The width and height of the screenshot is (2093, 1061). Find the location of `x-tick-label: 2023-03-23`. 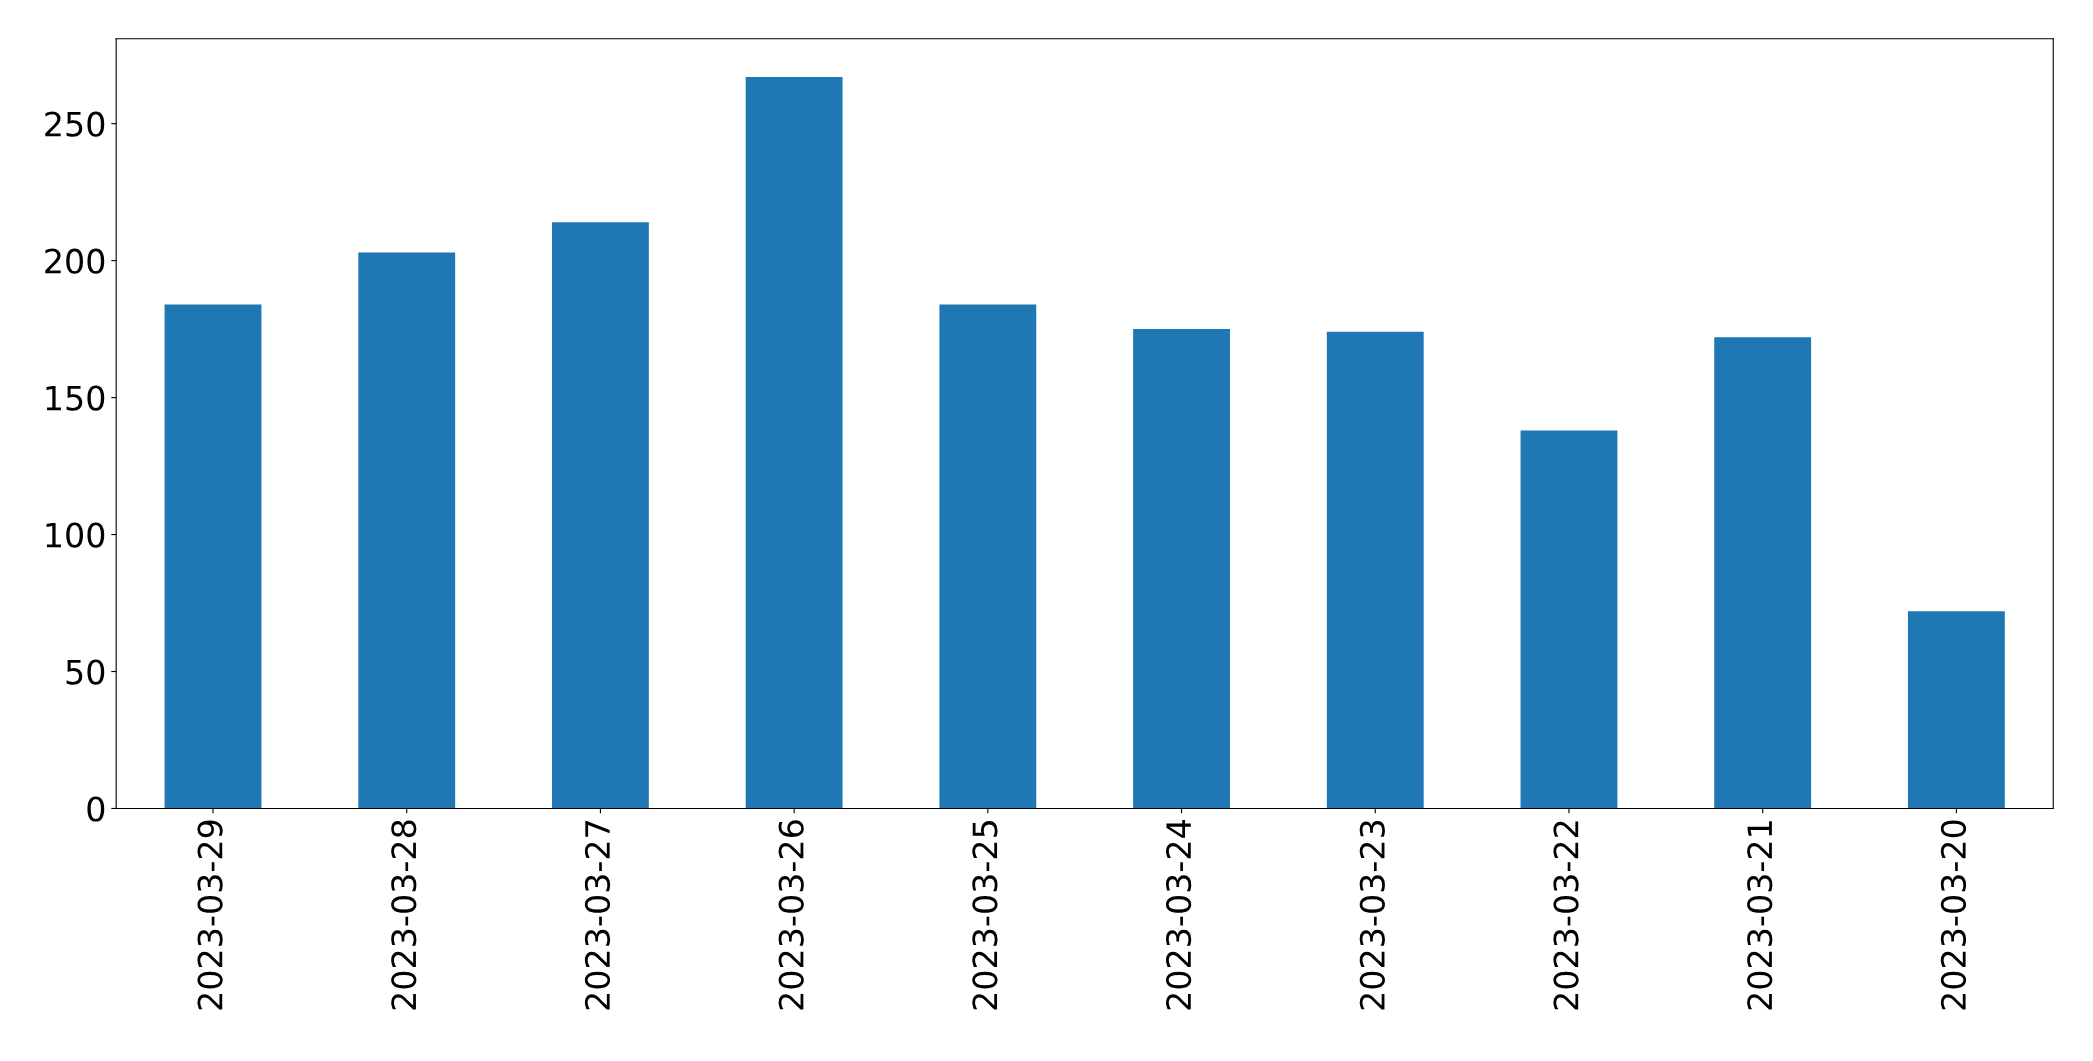

x-tick-label: 2023-03-23 is located at coordinates (1372, 915).